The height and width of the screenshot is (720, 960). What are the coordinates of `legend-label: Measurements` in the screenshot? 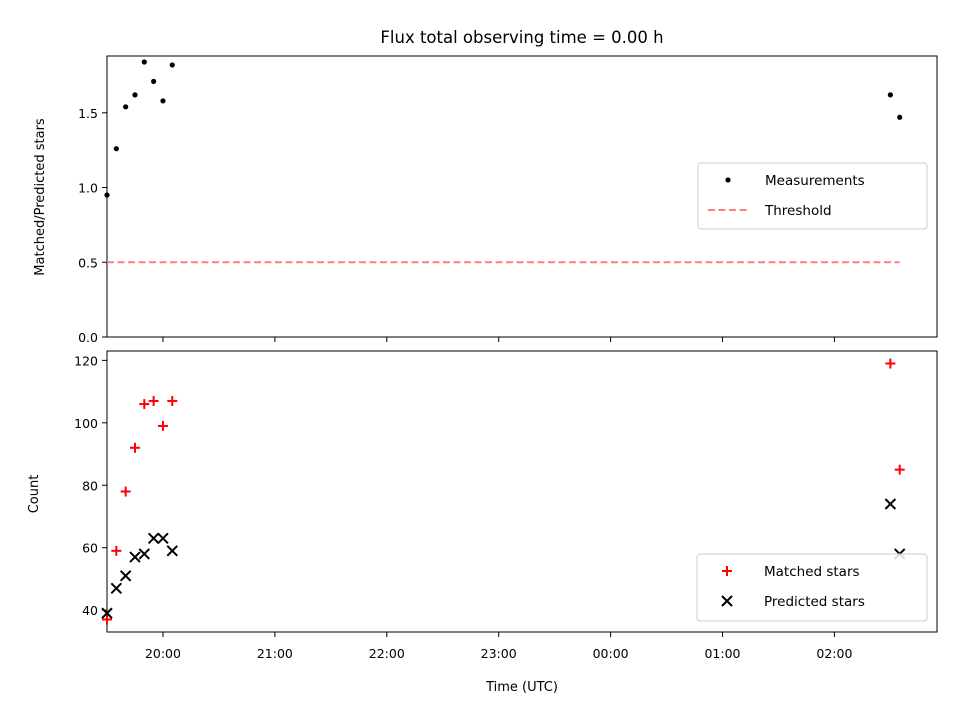 It's located at (815, 181).